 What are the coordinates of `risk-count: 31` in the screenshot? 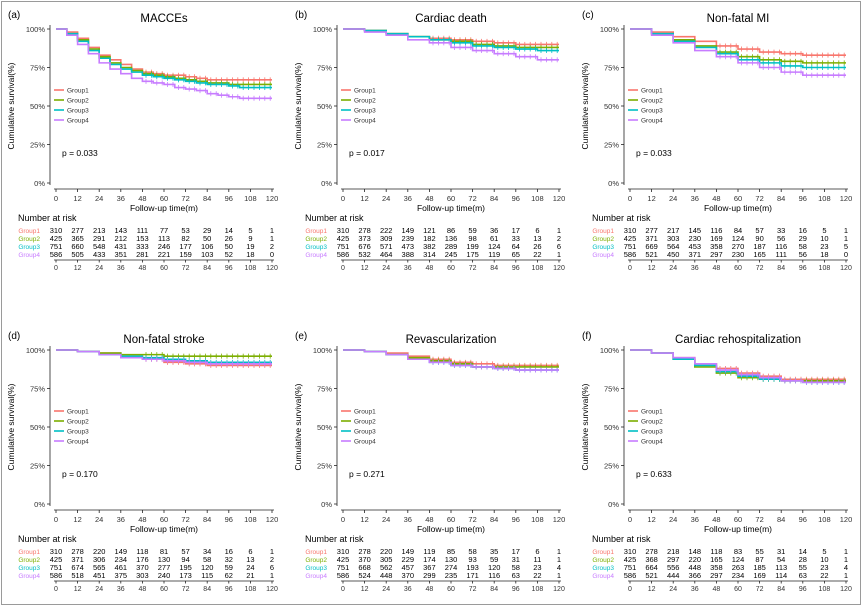 It's located at (516, 559).